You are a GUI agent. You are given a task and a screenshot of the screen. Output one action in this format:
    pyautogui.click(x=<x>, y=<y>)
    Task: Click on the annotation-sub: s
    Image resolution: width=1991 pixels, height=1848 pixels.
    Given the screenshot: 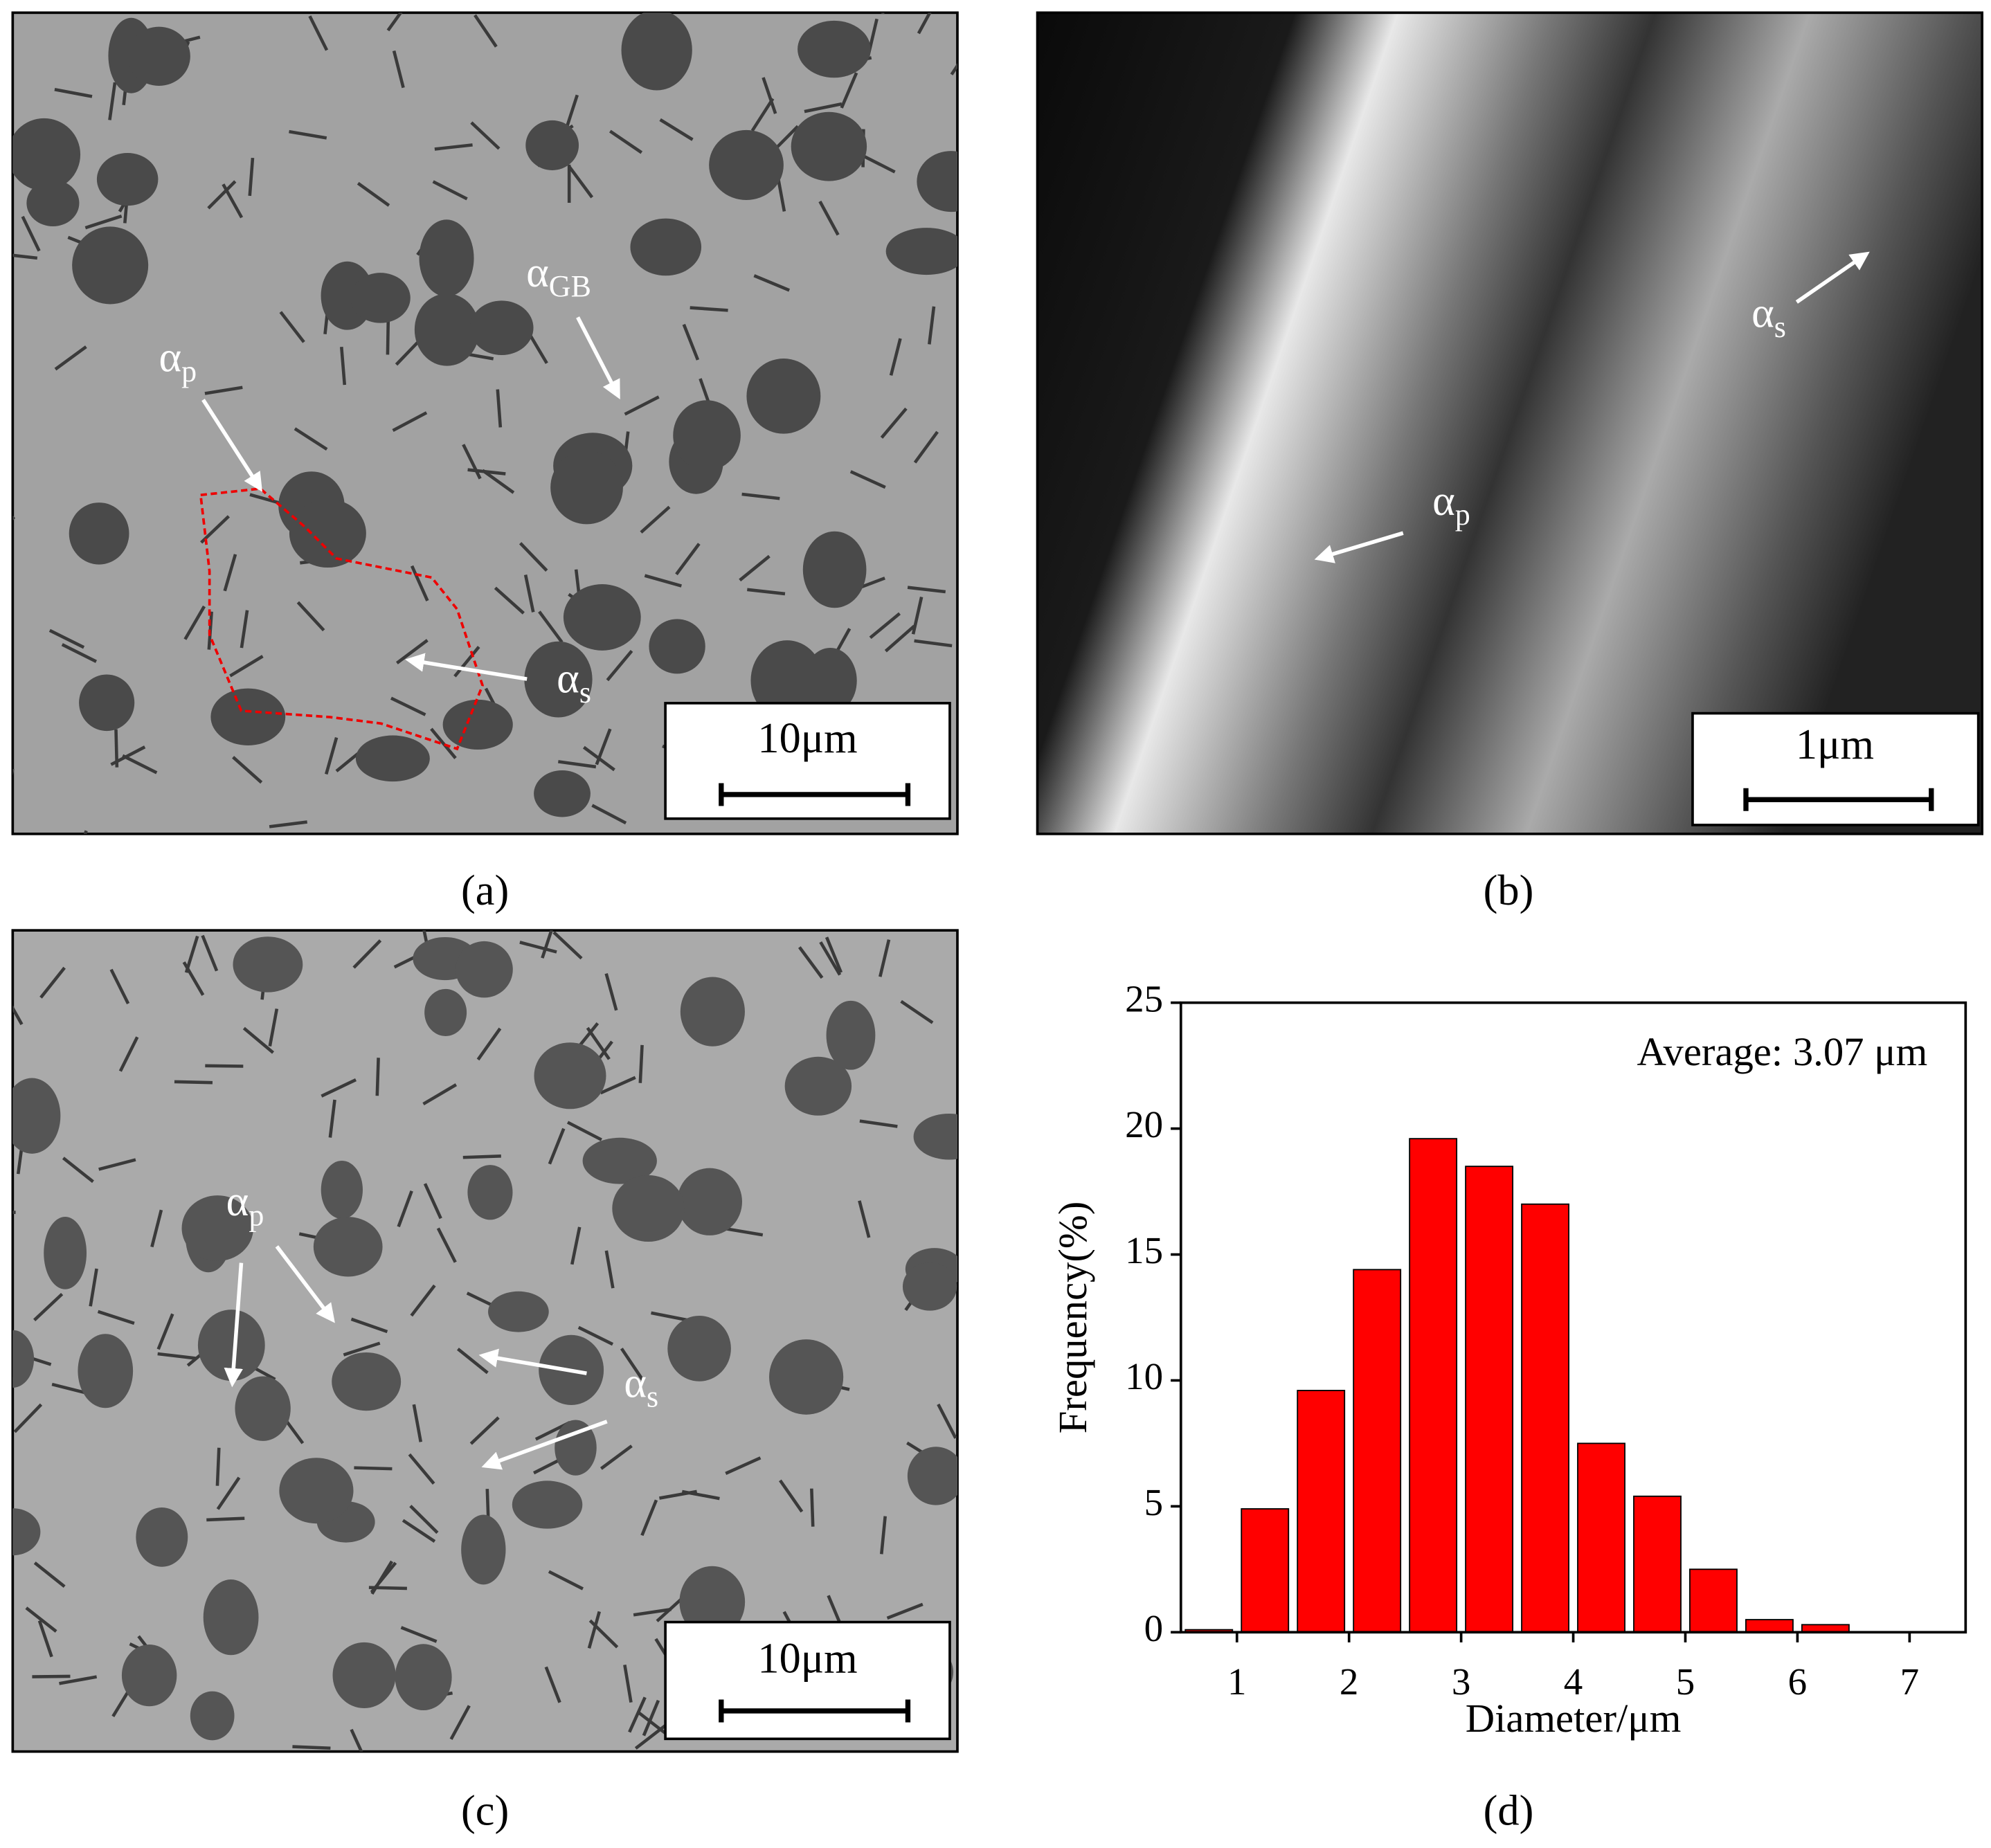 What is the action you would take?
    pyautogui.click(x=652, y=1397)
    